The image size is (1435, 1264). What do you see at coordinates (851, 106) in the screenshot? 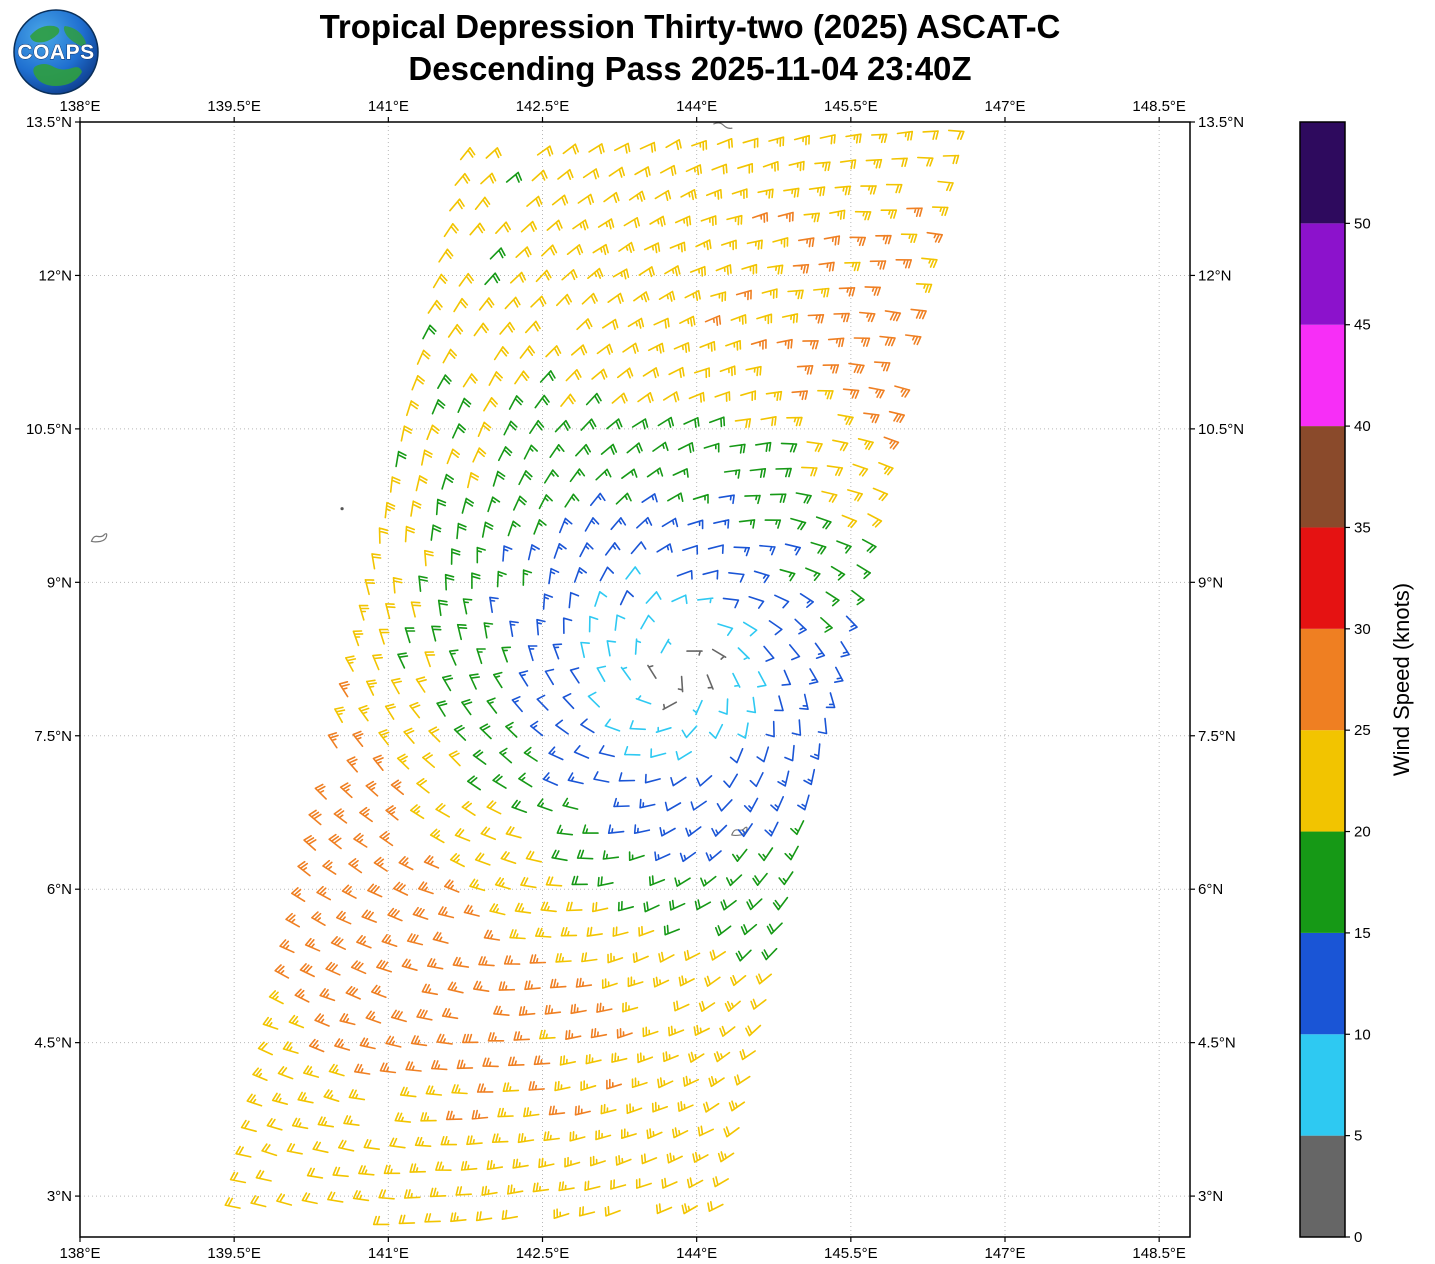
I see `x-tick-label-top: 145.5°E` at bounding box center [851, 106].